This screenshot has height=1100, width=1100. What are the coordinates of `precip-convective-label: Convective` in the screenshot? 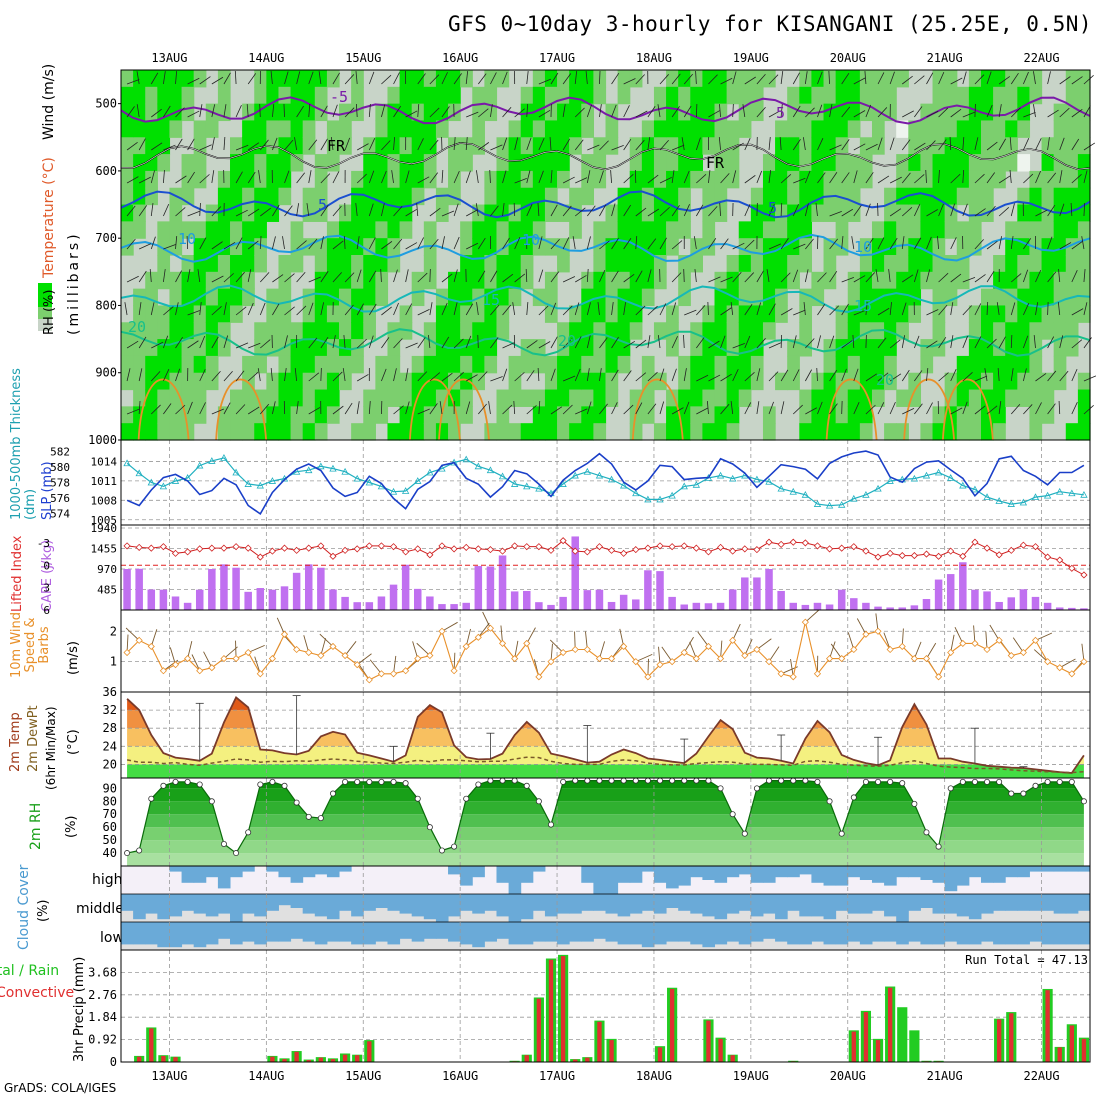 It's located at (37, 993).